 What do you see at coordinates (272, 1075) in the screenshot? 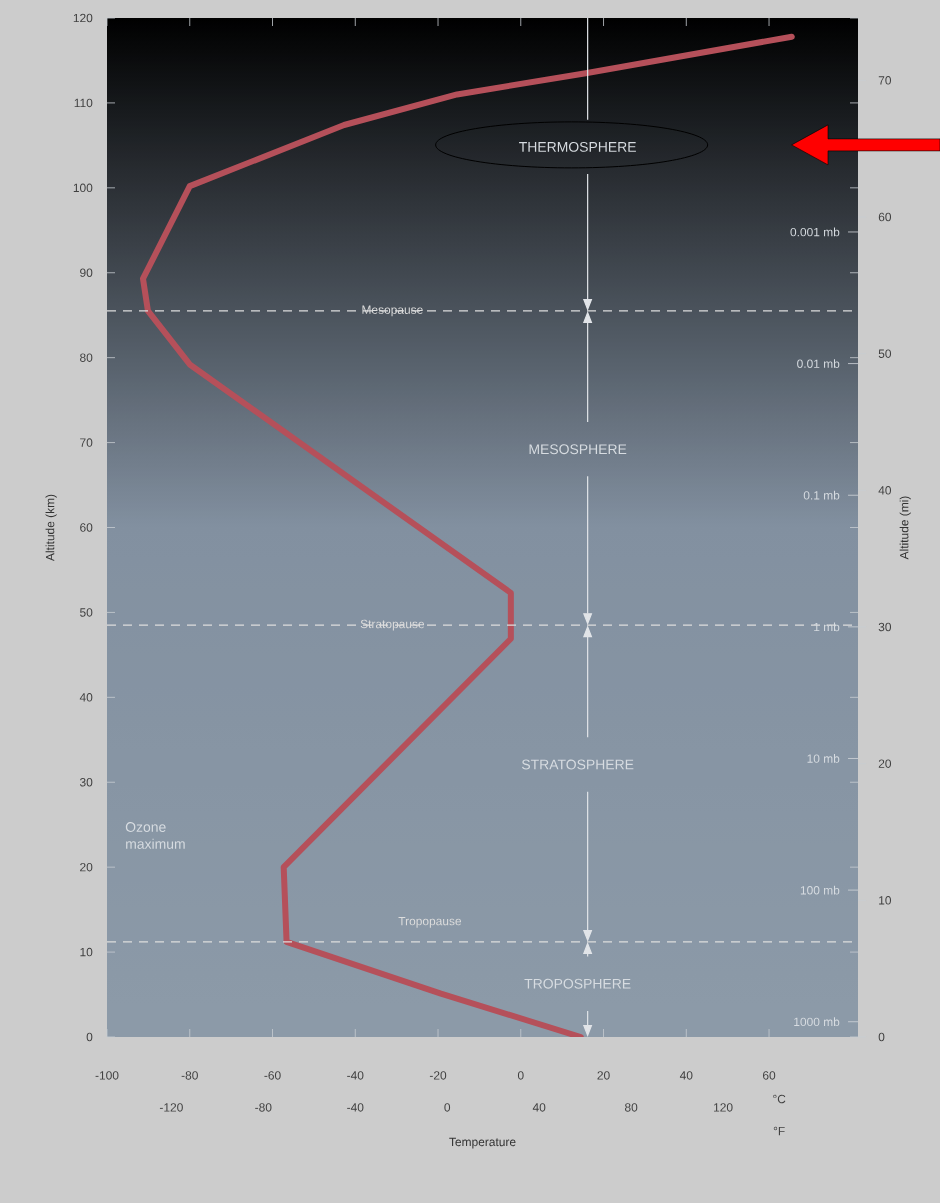
I see `x-tick-label: -60` at bounding box center [272, 1075].